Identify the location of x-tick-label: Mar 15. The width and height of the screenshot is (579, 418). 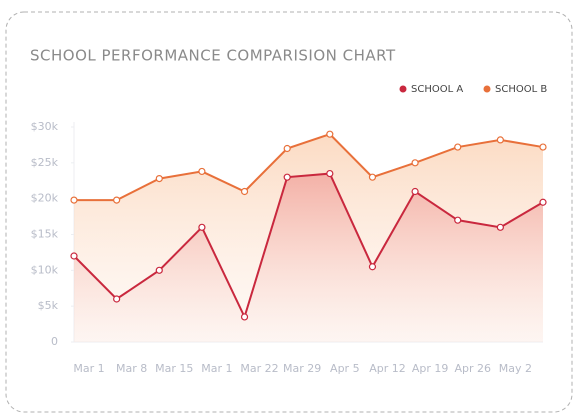
(174, 368).